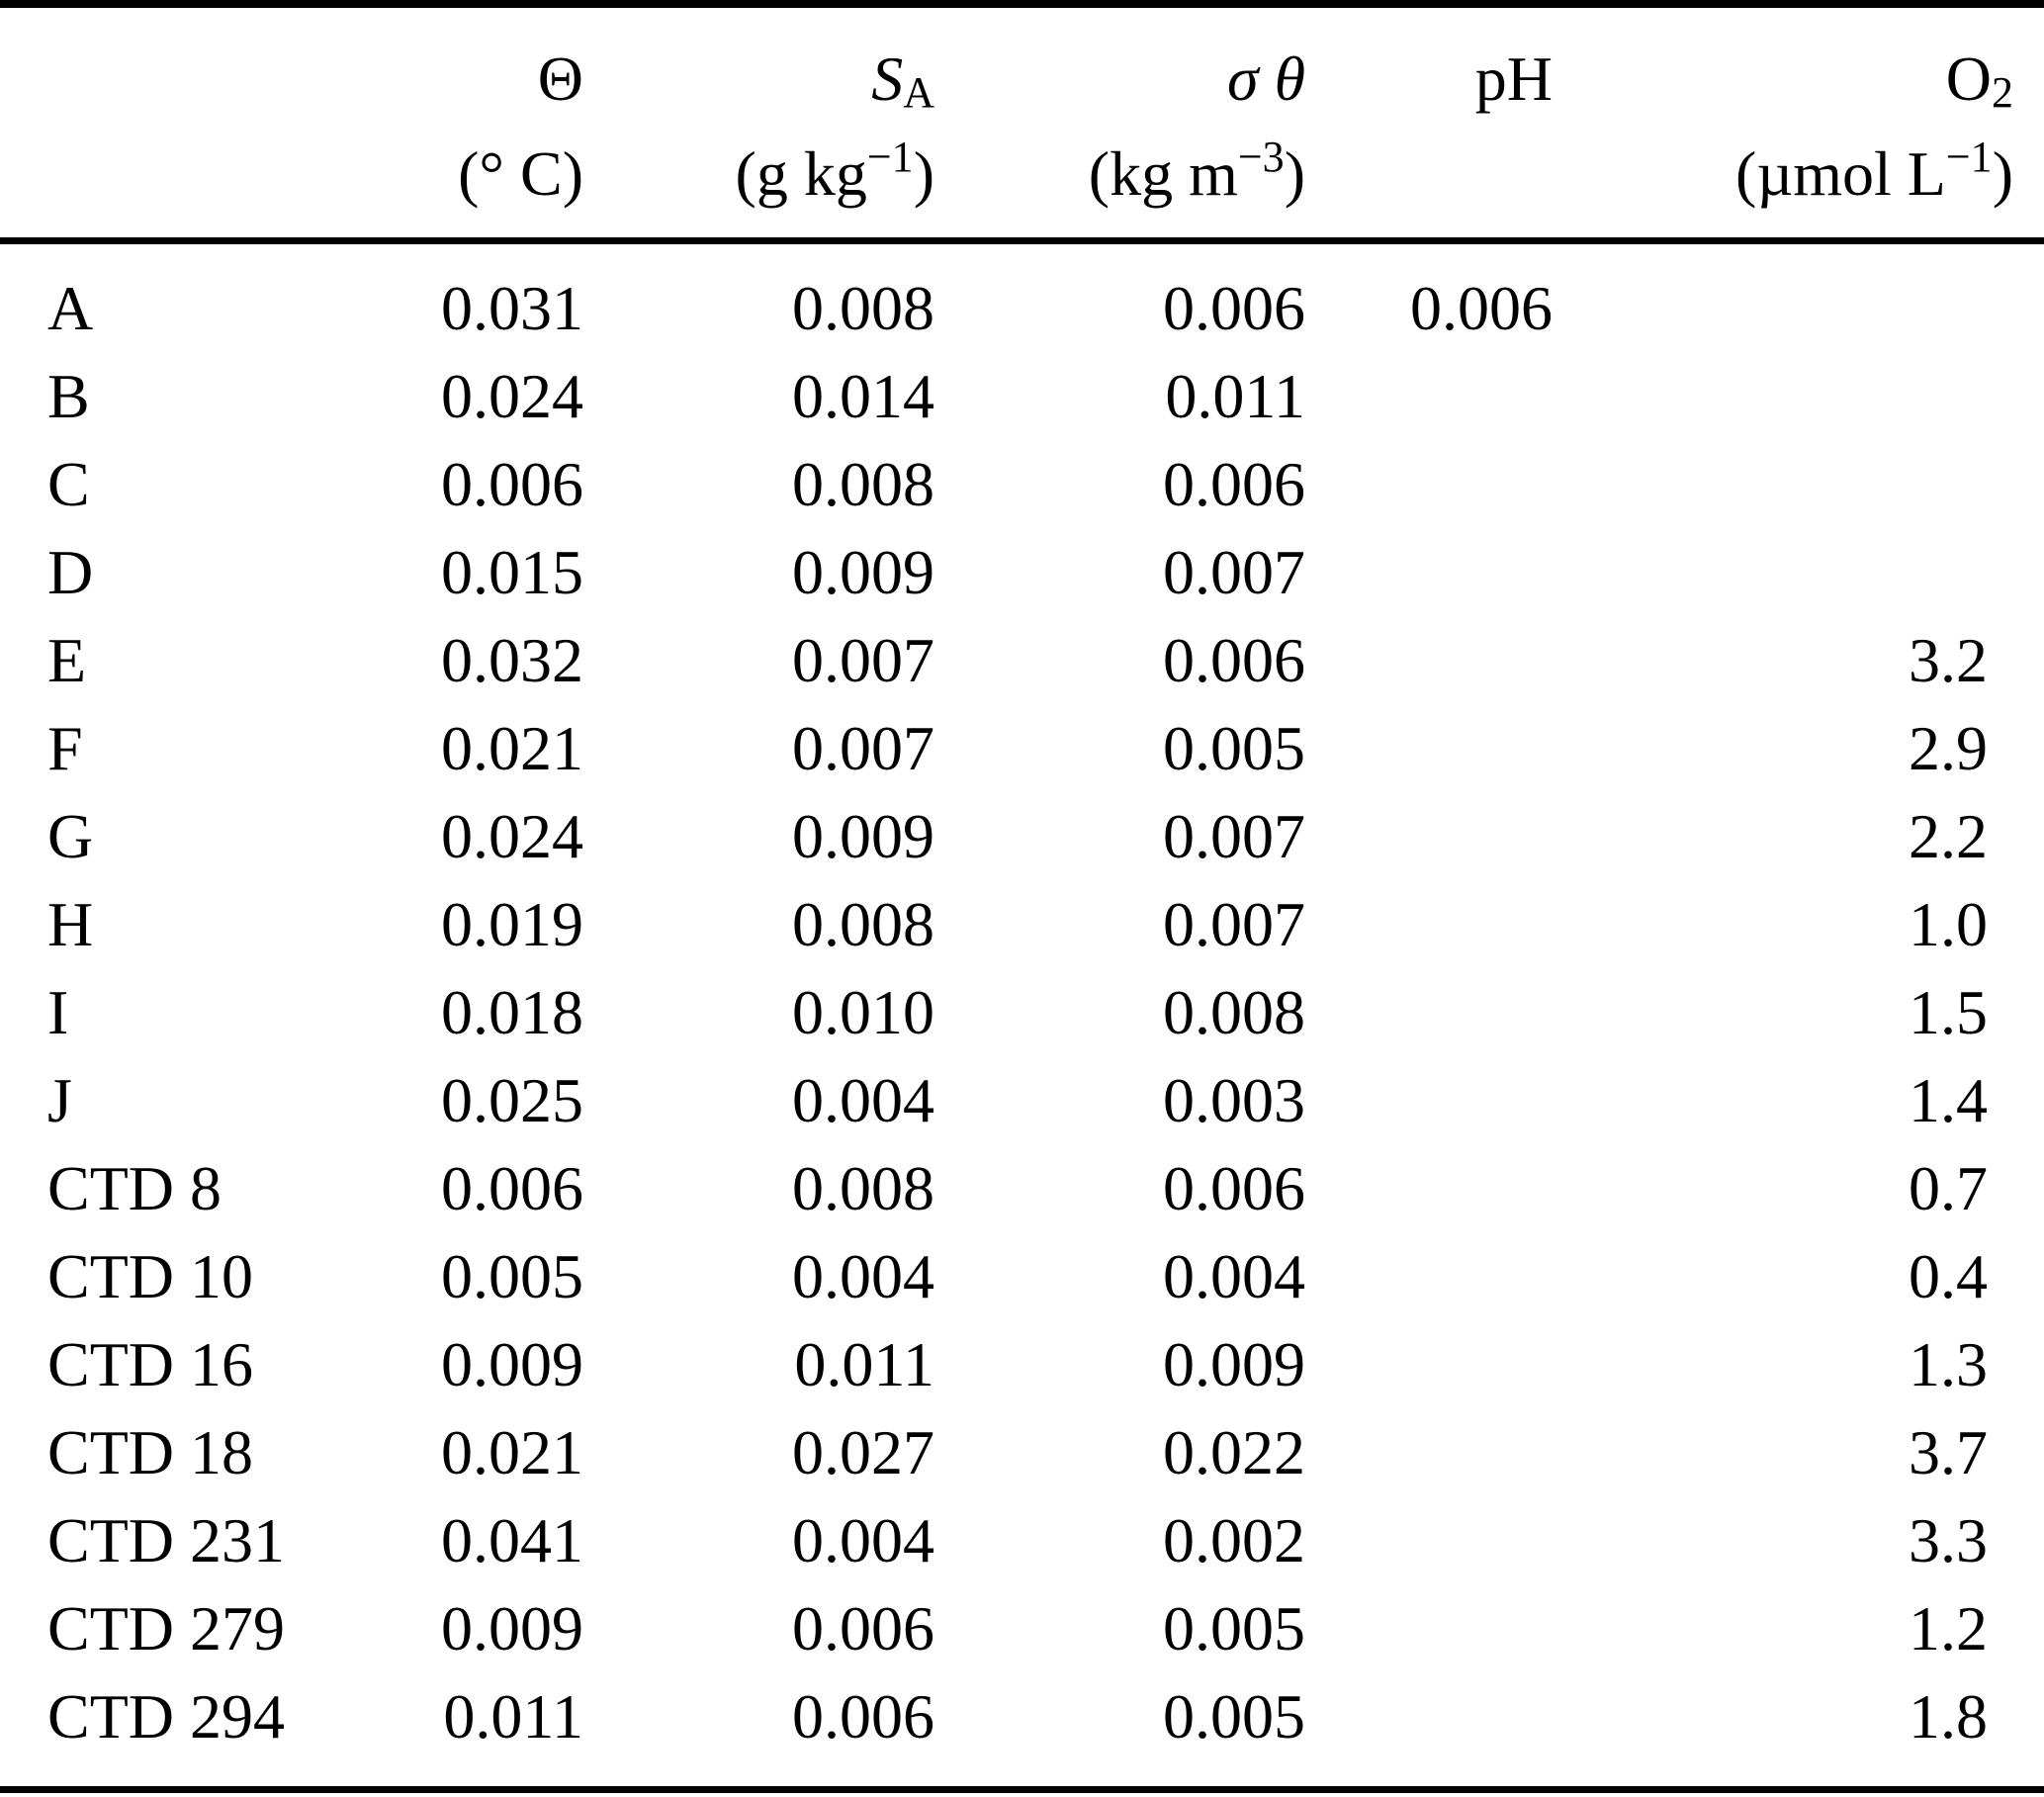 The width and height of the screenshot is (2044, 1797). Describe the element at coordinates (863, 1012) in the screenshot. I see `table-cell: 0.010` at that location.